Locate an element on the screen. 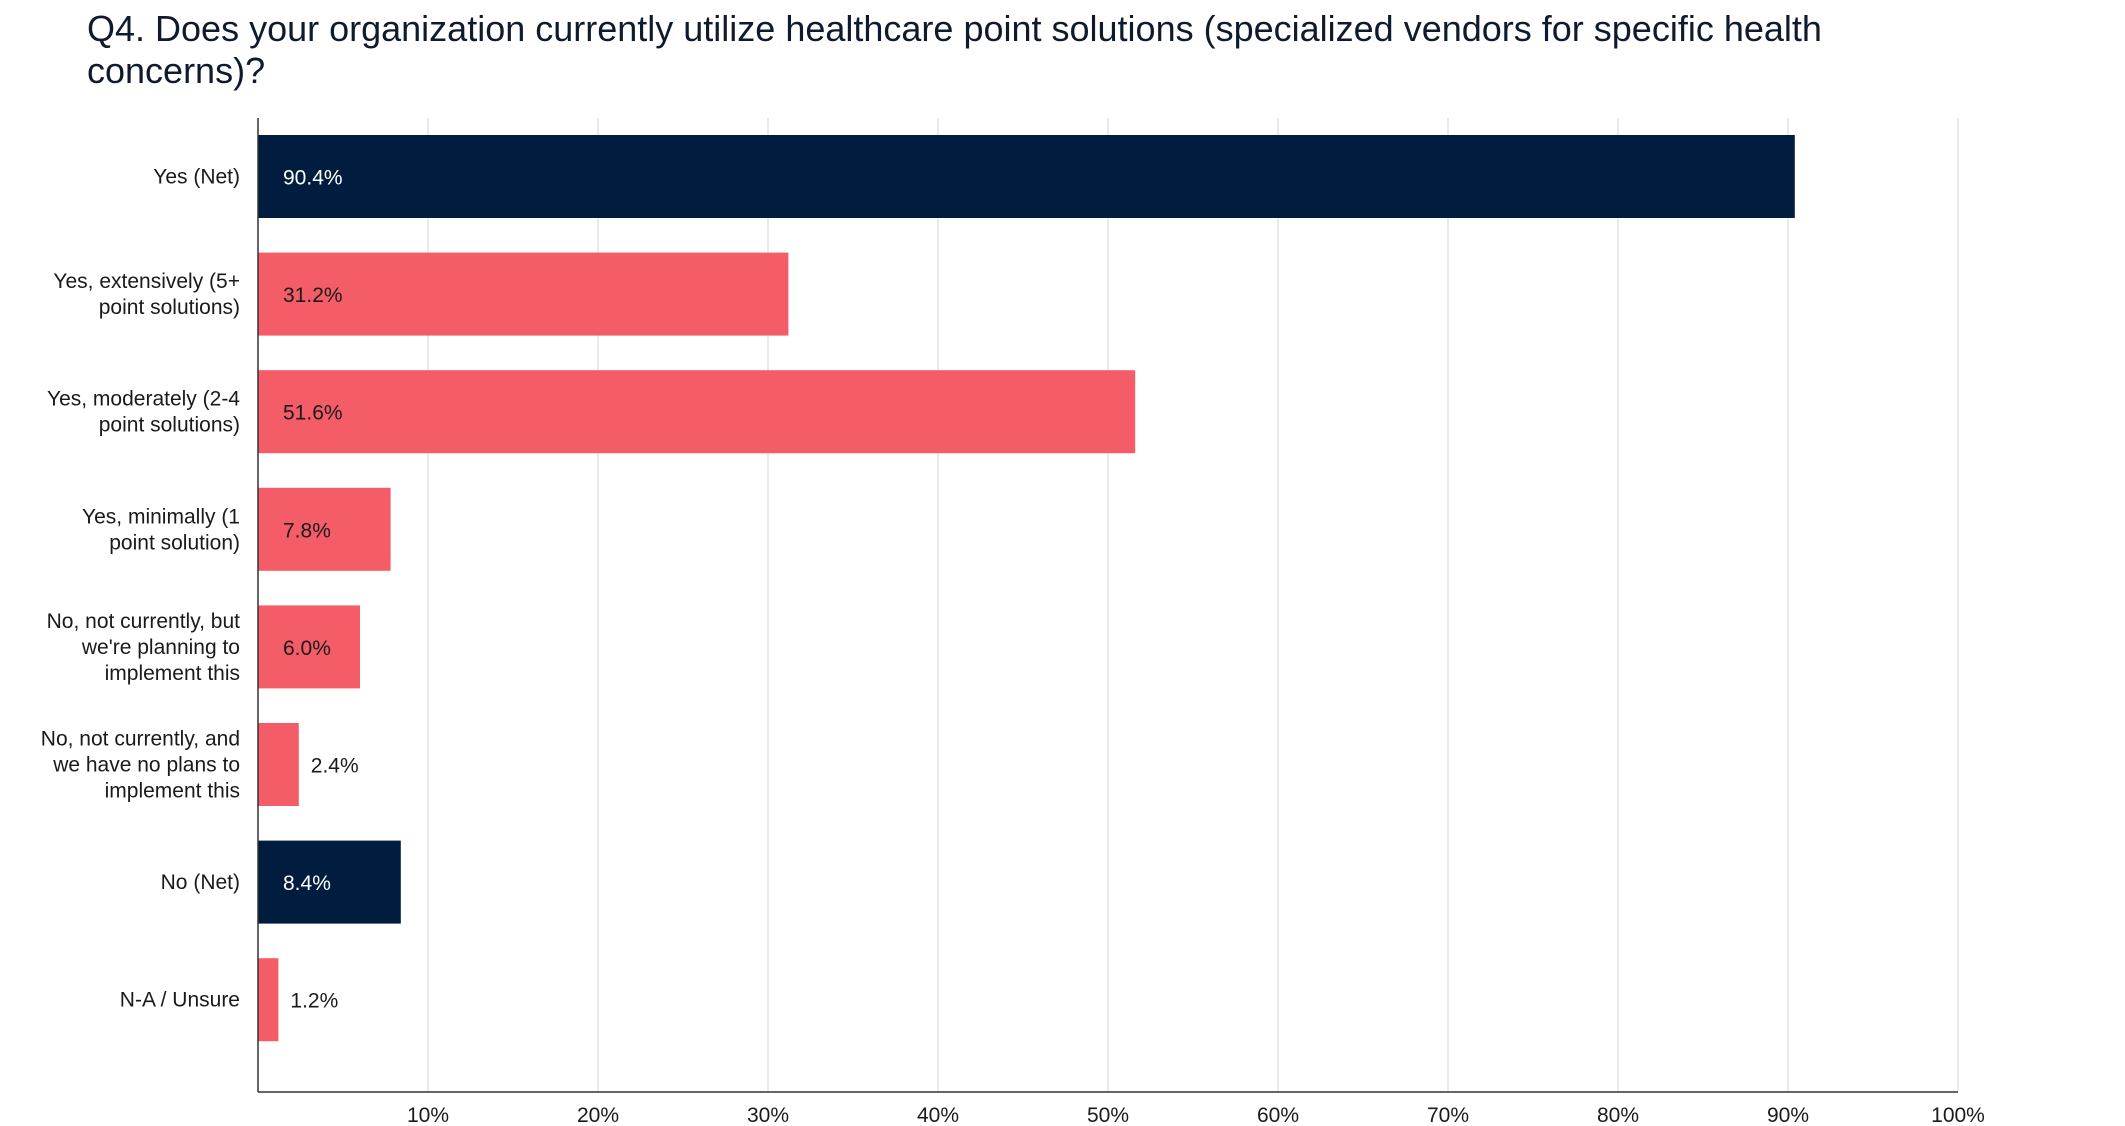 This screenshot has height=1126, width=2125. data-label: 6.0% is located at coordinates (307, 648).